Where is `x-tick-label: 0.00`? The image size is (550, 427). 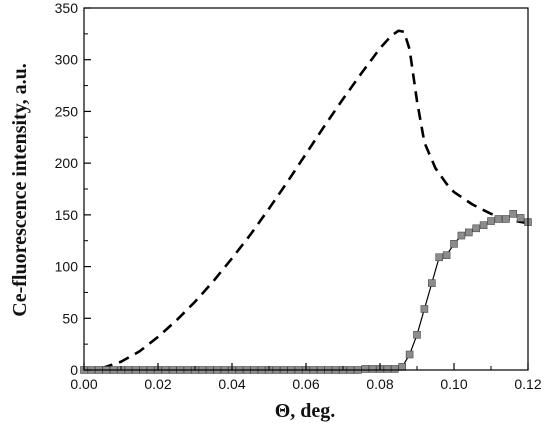
x-tick-label: 0.00 is located at coordinates (83, 384).